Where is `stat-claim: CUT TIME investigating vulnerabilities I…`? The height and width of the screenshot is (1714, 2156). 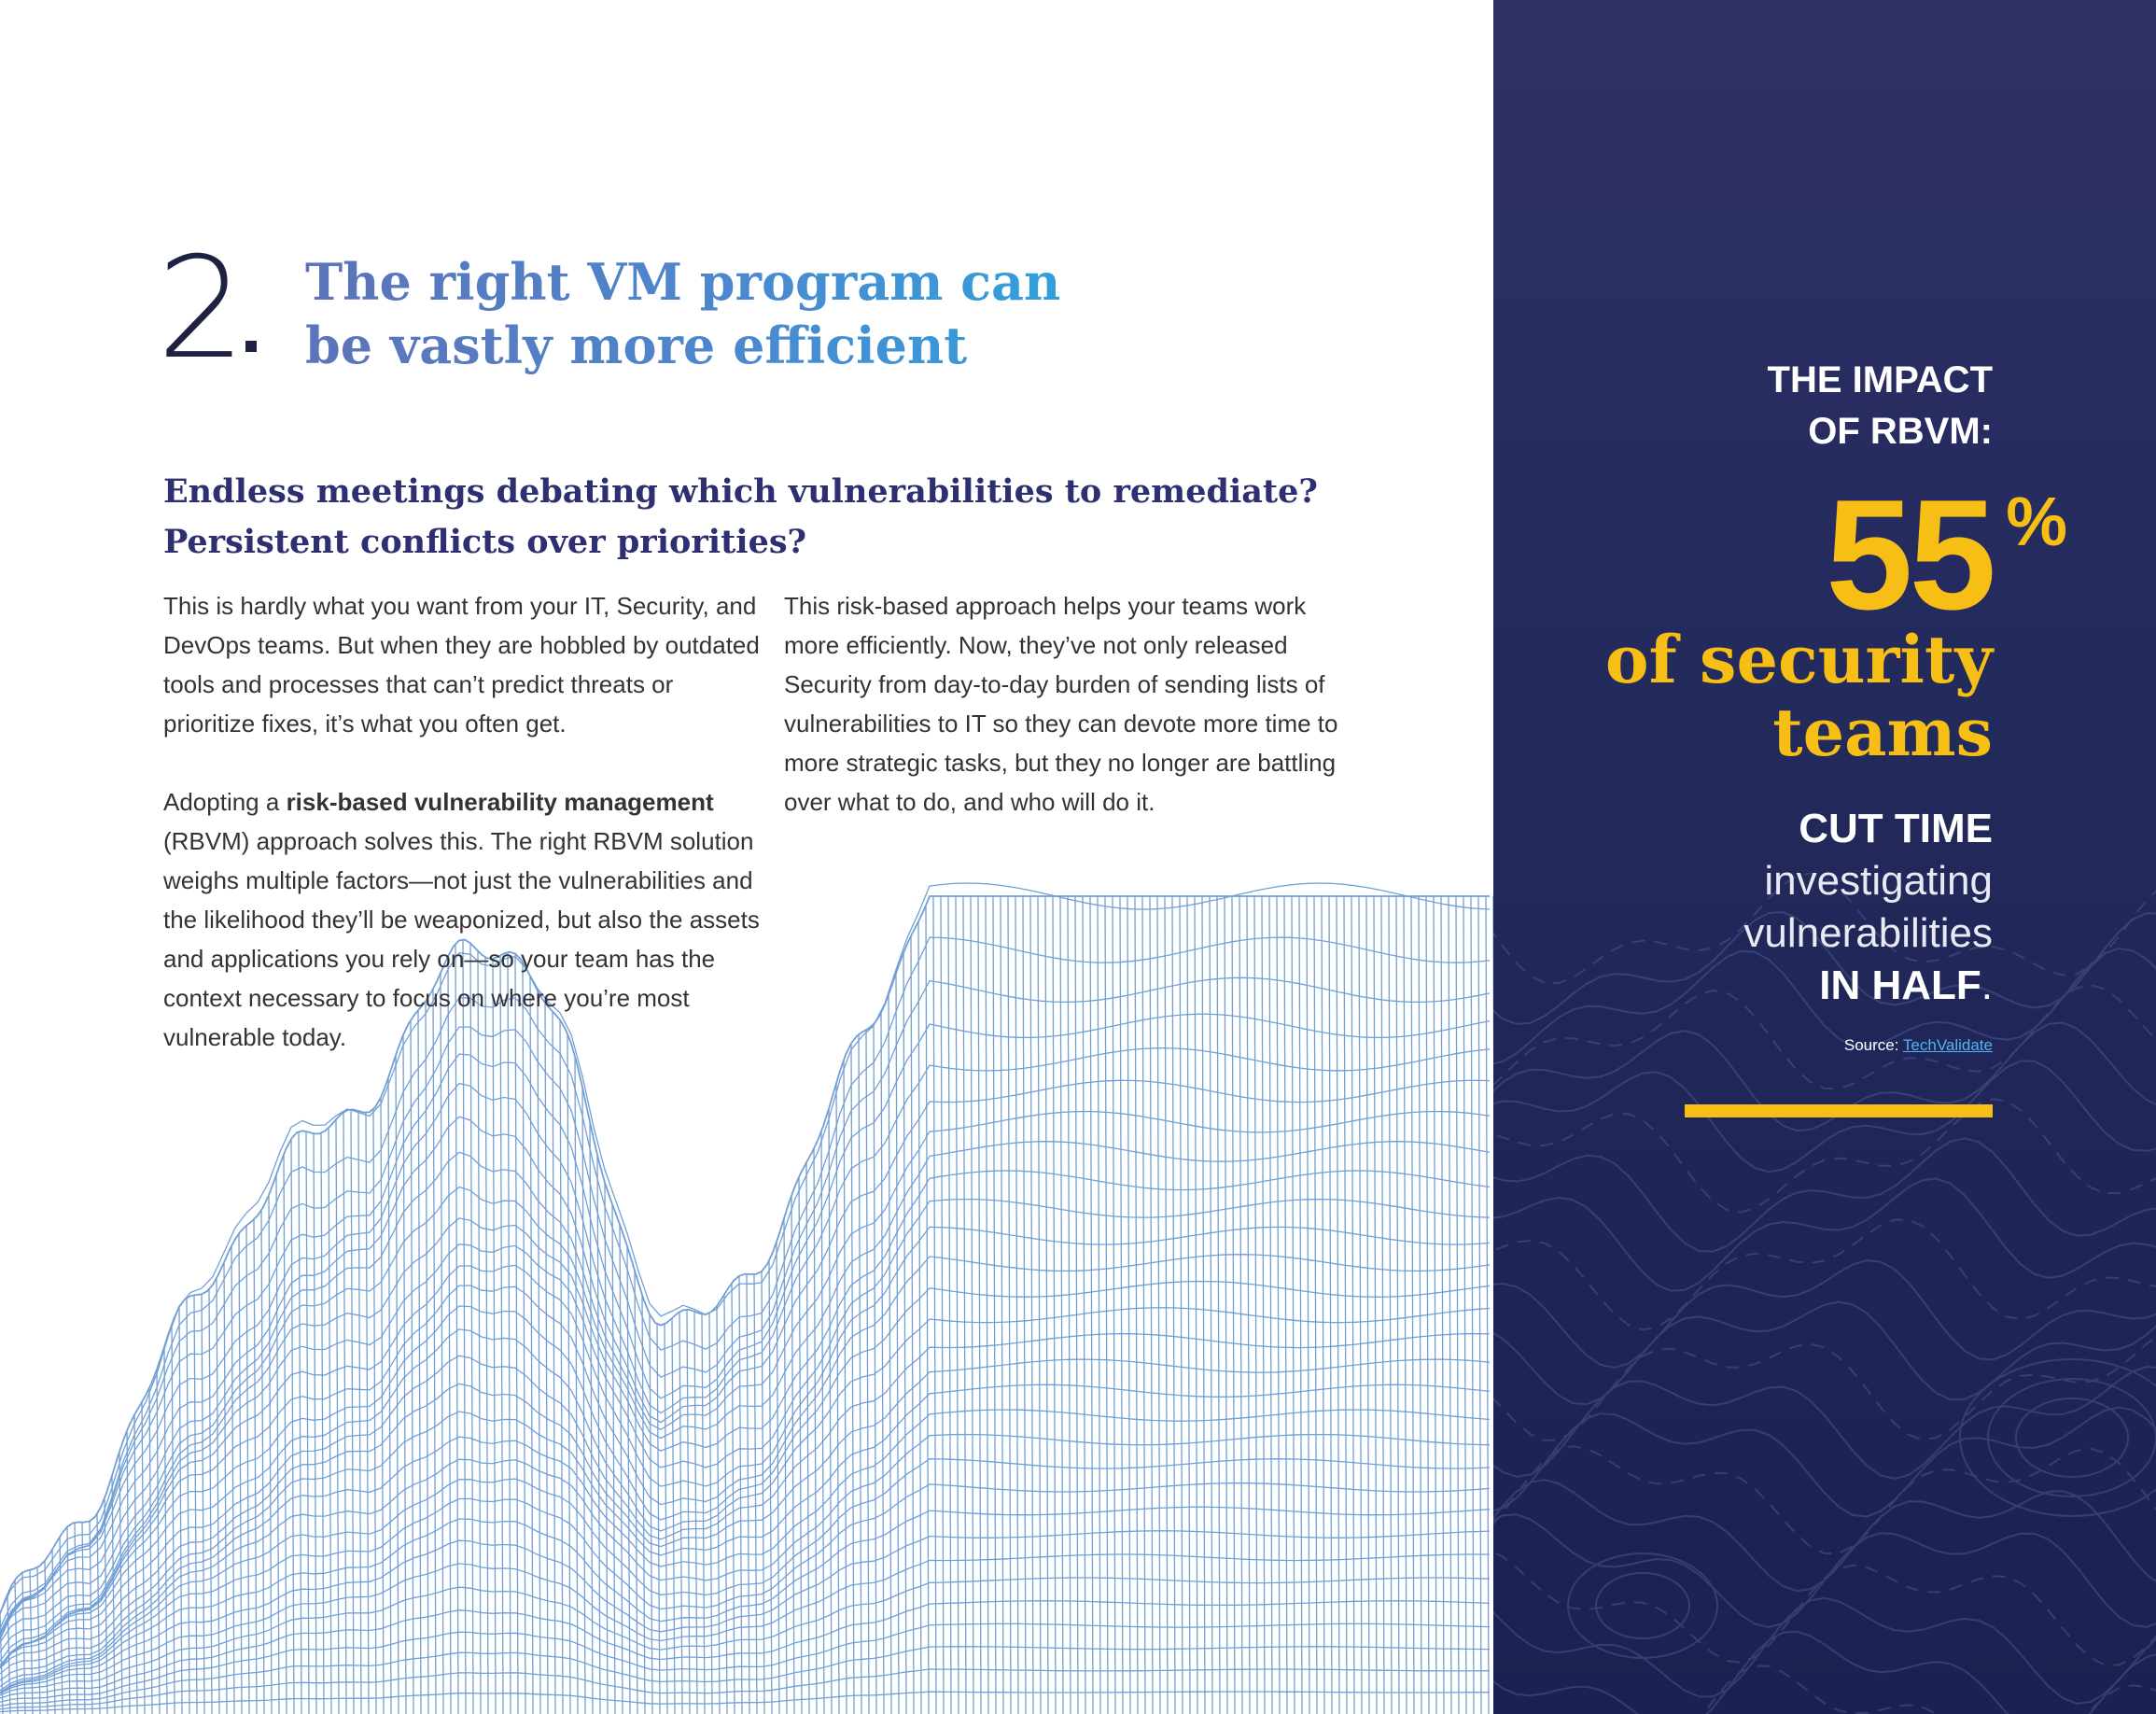 stat-claim: CUT TIME investigating vulnerabilities I… is located at coordinates (1868, 912).